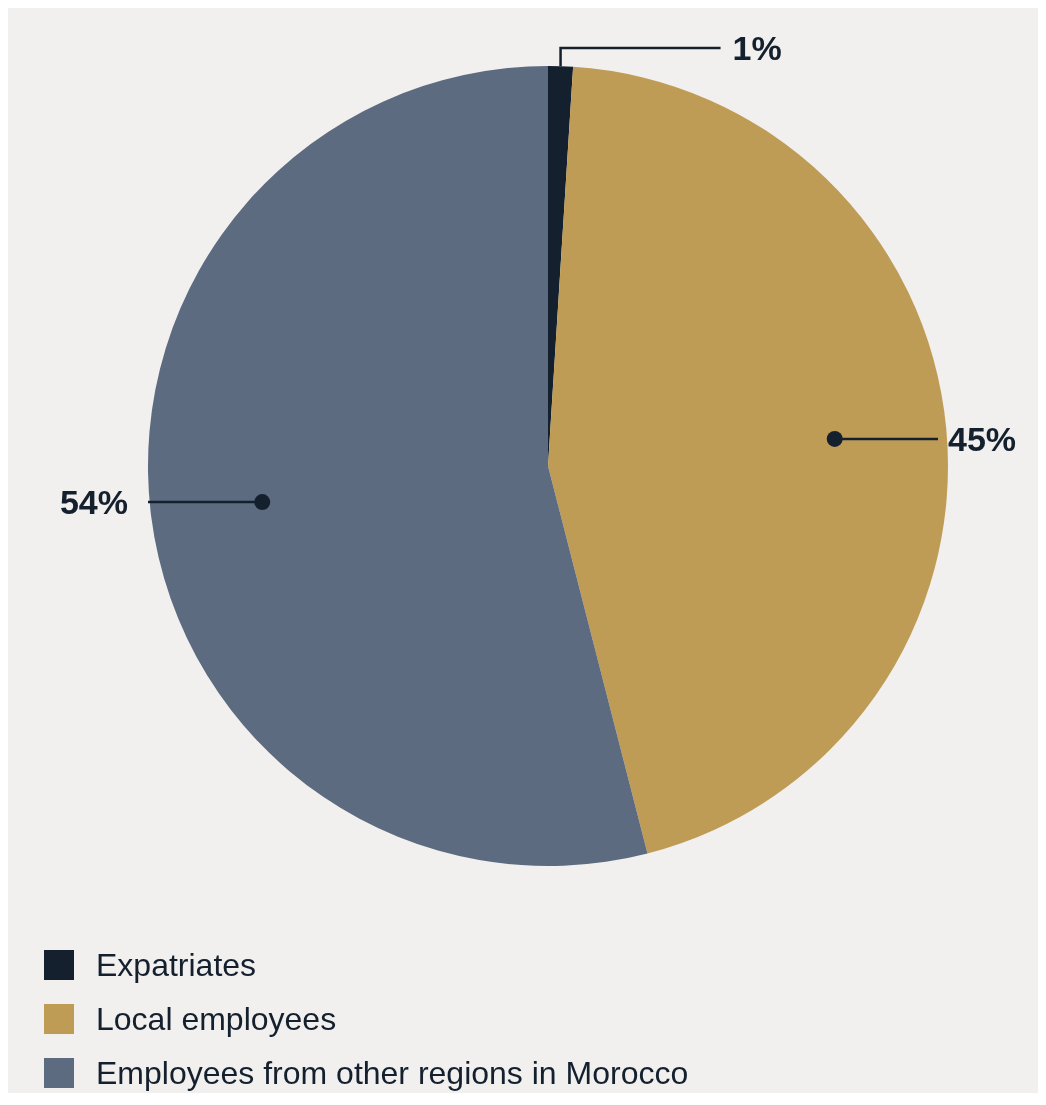 This screenshot has width=1046, height=1105. What do you see at coordinates (93, 502) in the screenshot?
I see `data-label: 54%` at bounding box center [93, 502].